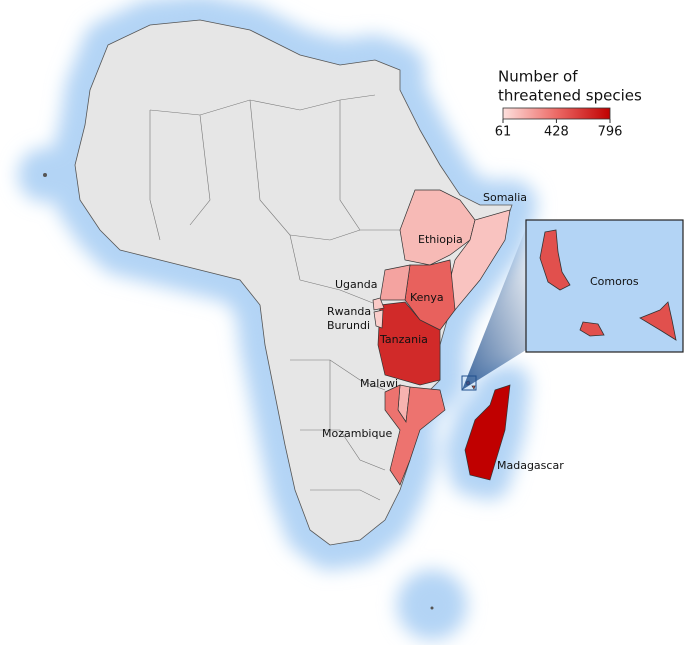  I want to click on country-label: Mozambique, so click(357, 433).